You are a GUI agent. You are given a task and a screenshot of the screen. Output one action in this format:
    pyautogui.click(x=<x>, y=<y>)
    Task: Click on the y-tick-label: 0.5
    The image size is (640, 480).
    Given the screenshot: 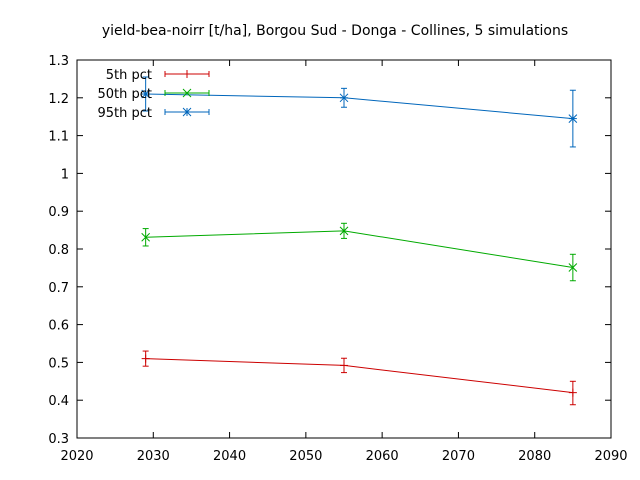 What is the action you would take?
    pyautogui.click(x=58, y=363)
    